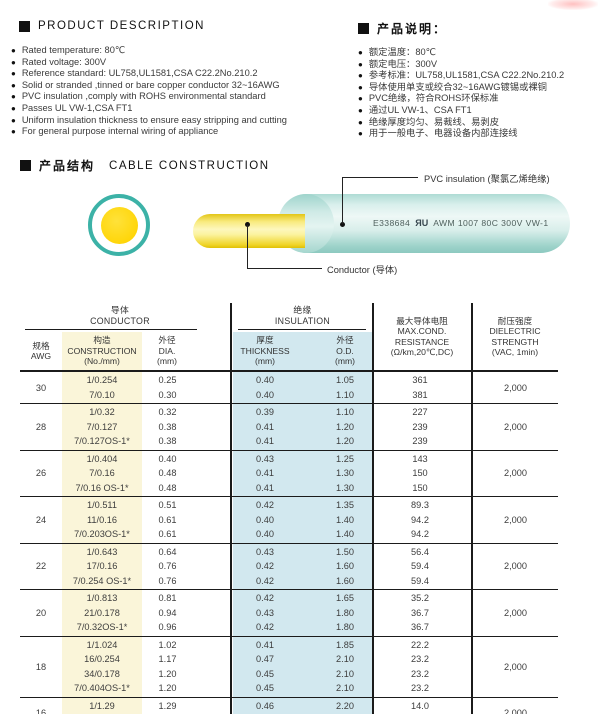 The image size is (603, 714). What do you see at coordinates (121, 26) in the screenshot?
I see `section-title-text: PRODUCT DESCRIPTION` at bounding box center [121, 26].